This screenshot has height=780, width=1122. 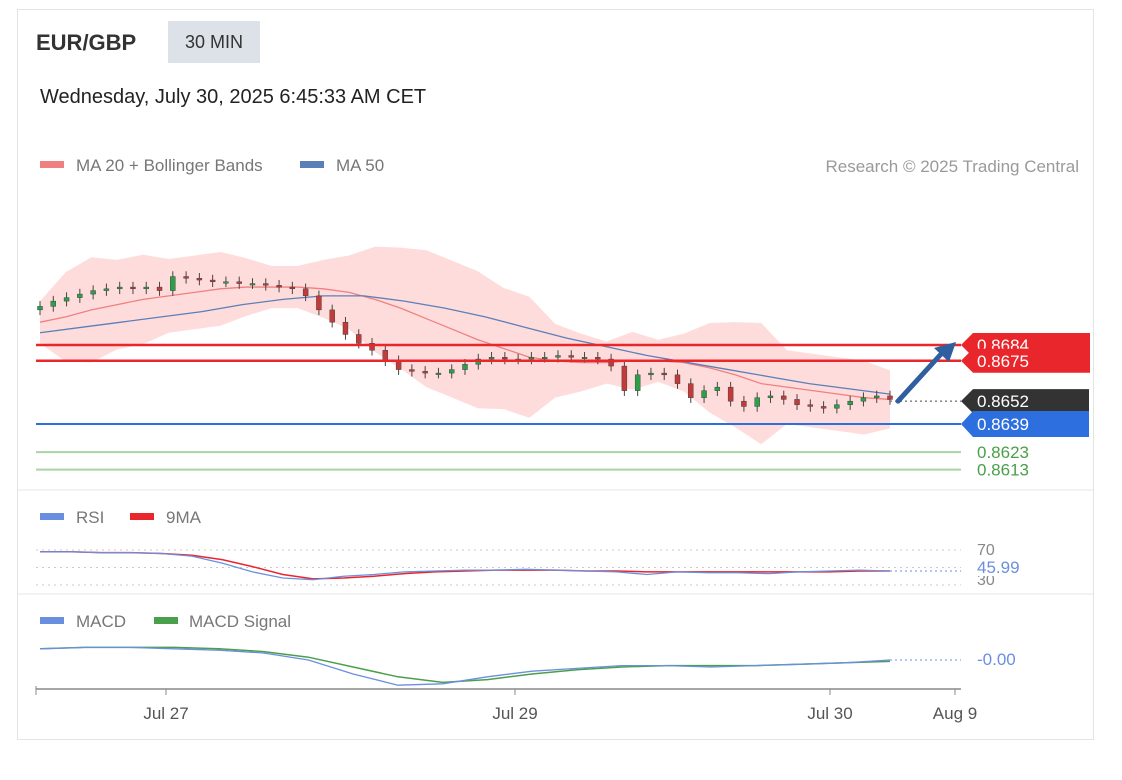 What do you see at coordinates (214, 42) in the screenshot?
I see `timeframe-button: 30 MIN` at bounding box center [214, 42].